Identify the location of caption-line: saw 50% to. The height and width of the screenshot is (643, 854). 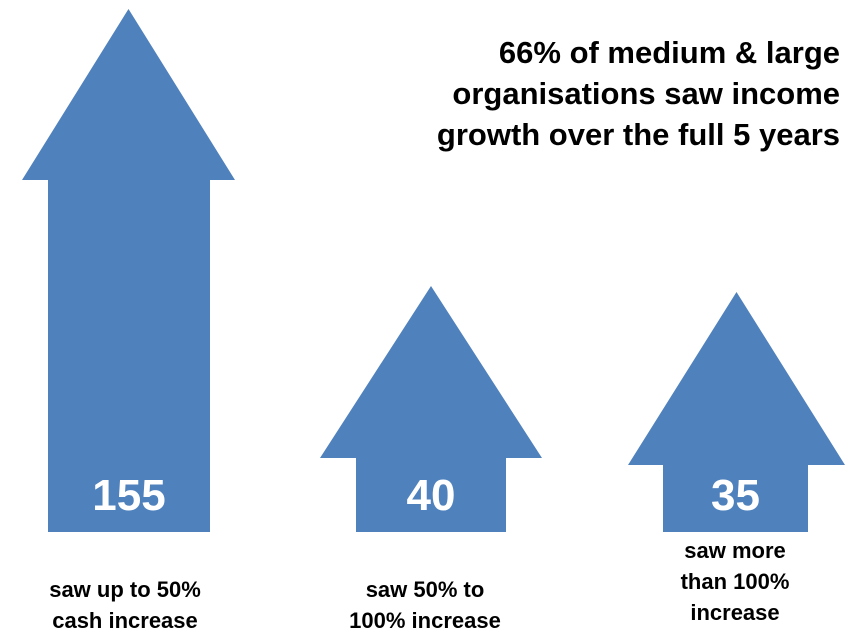
(425, 589).